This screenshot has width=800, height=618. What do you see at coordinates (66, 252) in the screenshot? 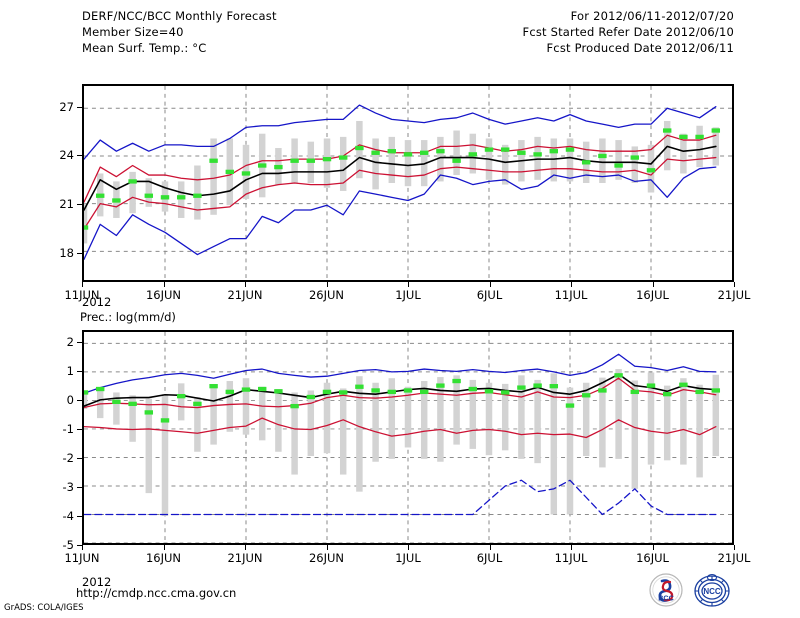
I see `y-axis-tick-label: 18` at bounding box center [66, 252].